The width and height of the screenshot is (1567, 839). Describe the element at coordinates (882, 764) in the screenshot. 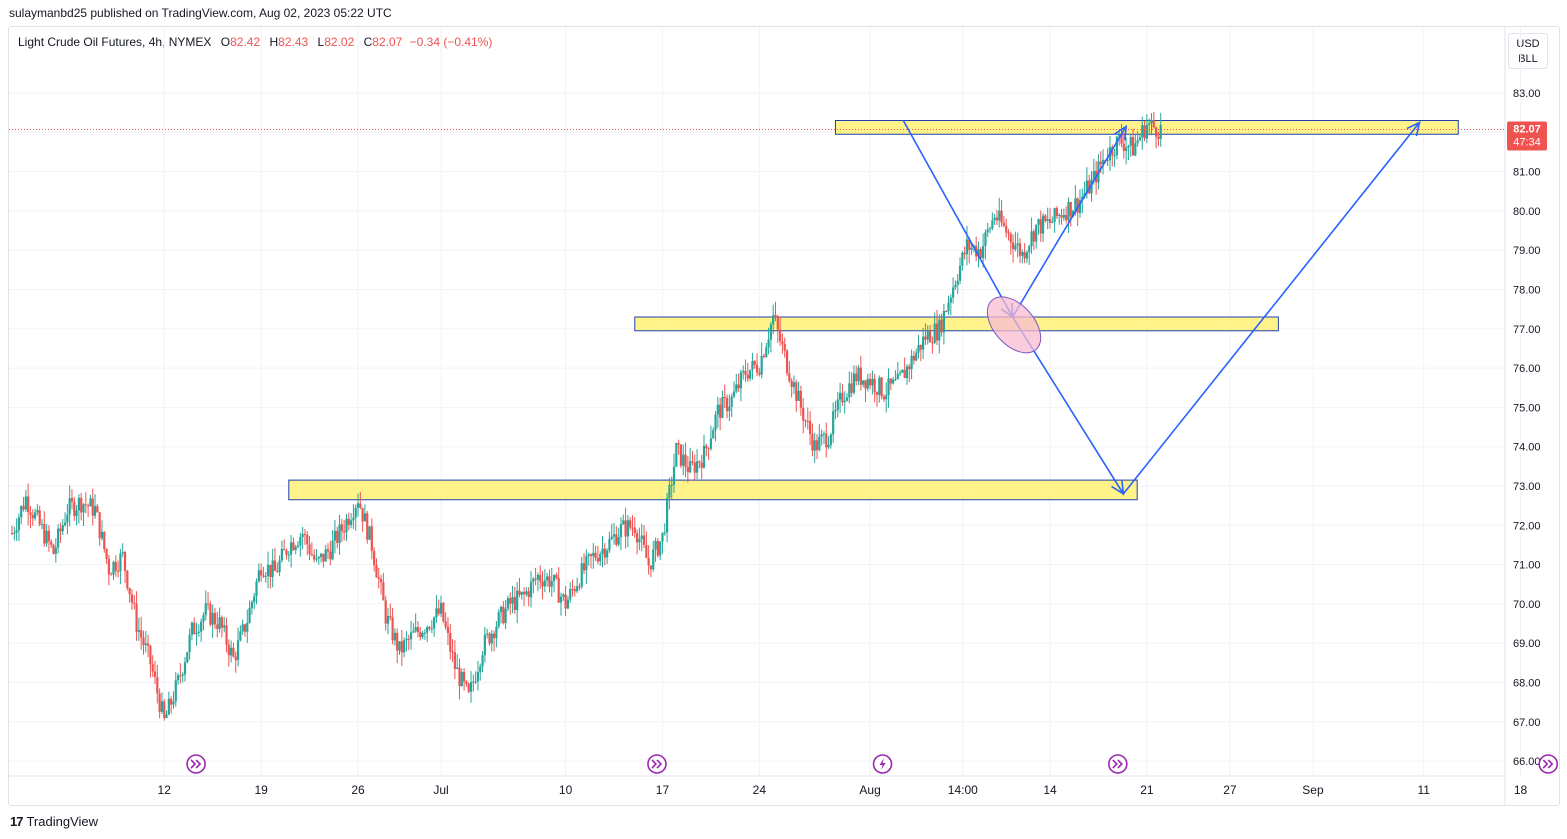

I see `earnings-event-icon` at that location.